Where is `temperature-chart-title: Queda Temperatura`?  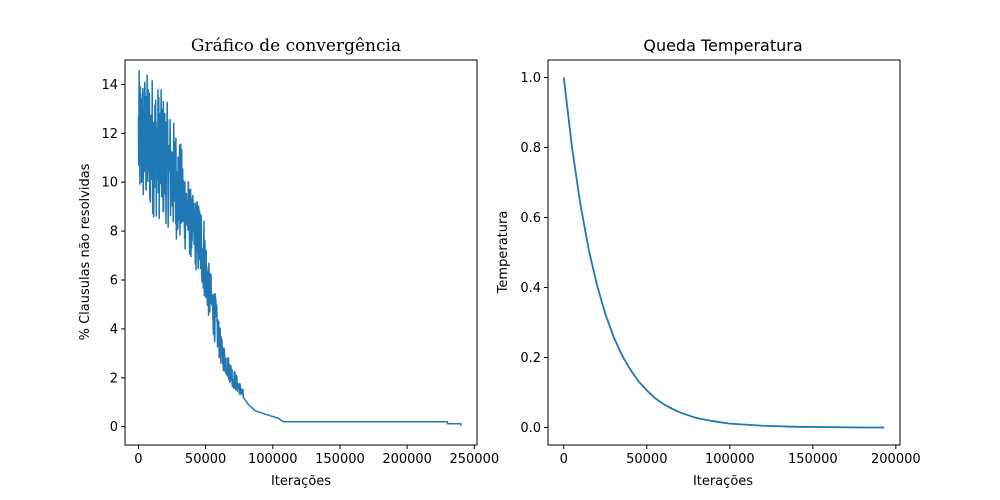 temperature-chart-title: Queda Temperatura is located at coordinates (722, 45).